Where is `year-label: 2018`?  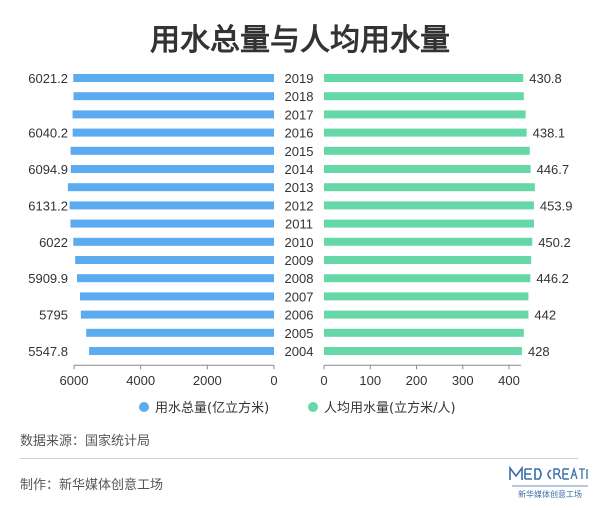
year-label: 2018 is located at coordinates (299, 96).